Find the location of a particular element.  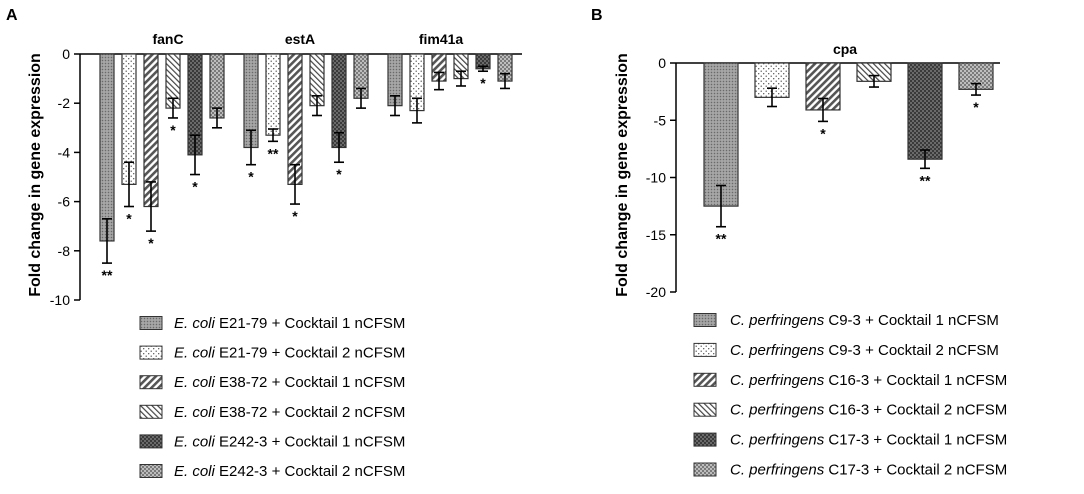

legend-label: E. coli E21-79 + Cocktail 1 nCFSM is located at coordinates (289, 323).